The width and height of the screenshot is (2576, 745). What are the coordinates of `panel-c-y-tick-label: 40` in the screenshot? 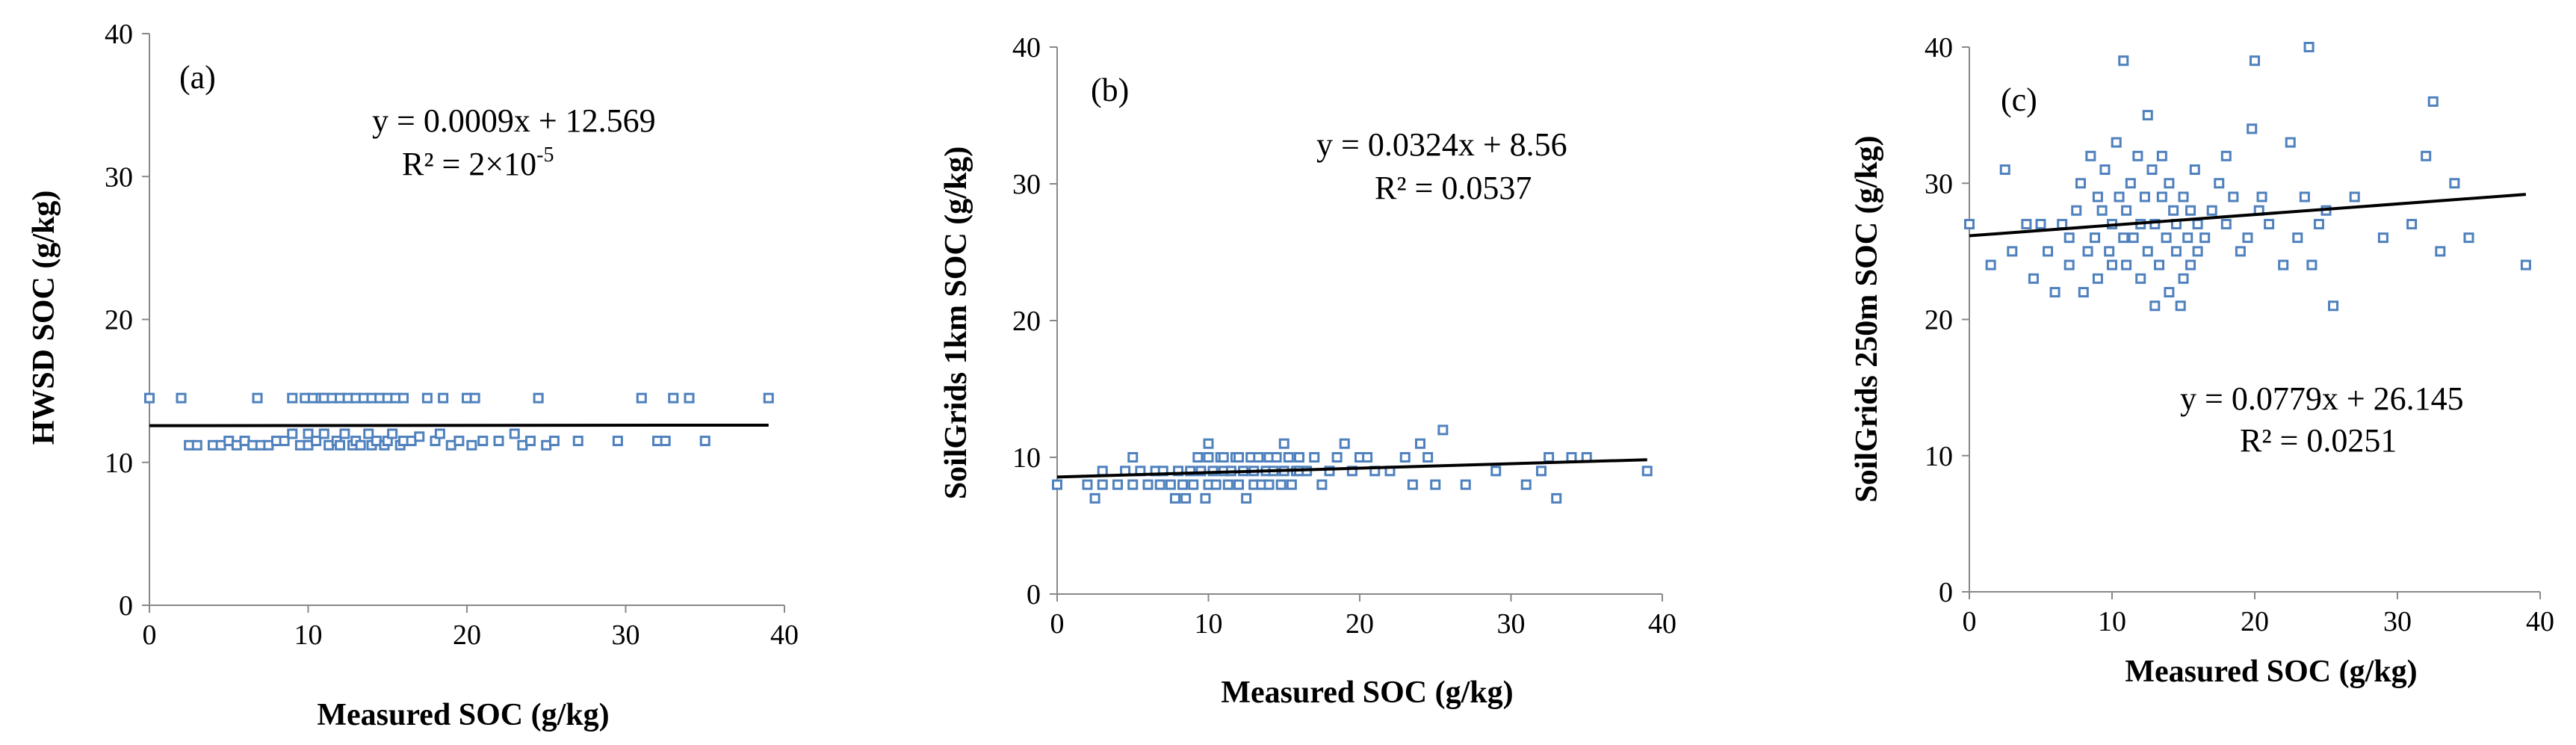 It's located at (1939, 48).